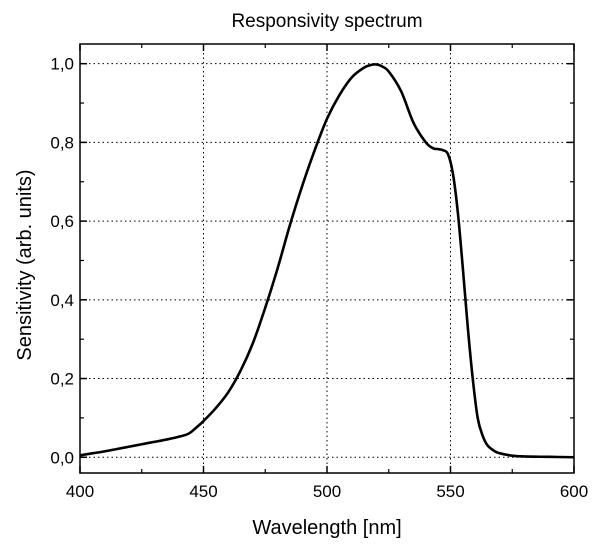 This screenshot has height=549, width=595. What do you see at coordinates (80, 491) in the screenshot?
I see `x-tick-label: 400` at bounding box center [80, 491].